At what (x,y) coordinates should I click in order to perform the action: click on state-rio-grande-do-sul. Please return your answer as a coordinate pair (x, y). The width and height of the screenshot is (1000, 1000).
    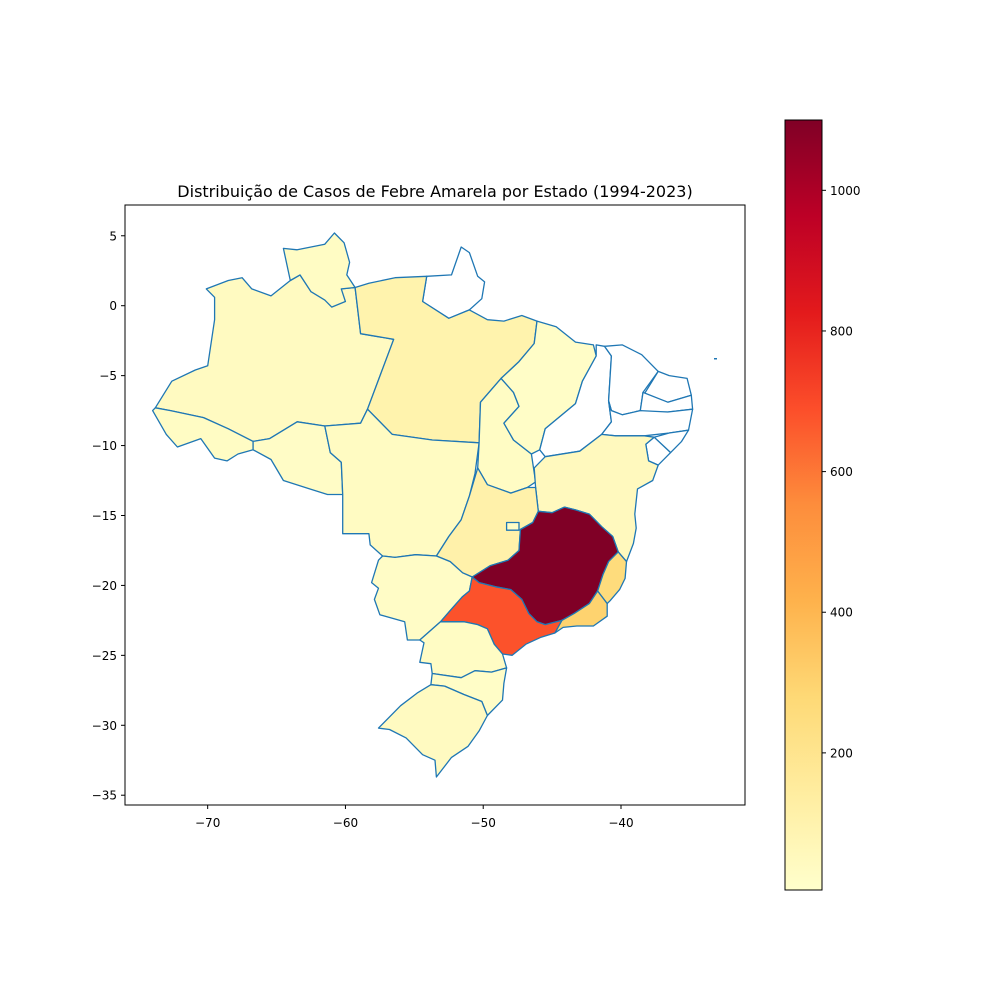
    Looking at the image, I should click on (433, 731).